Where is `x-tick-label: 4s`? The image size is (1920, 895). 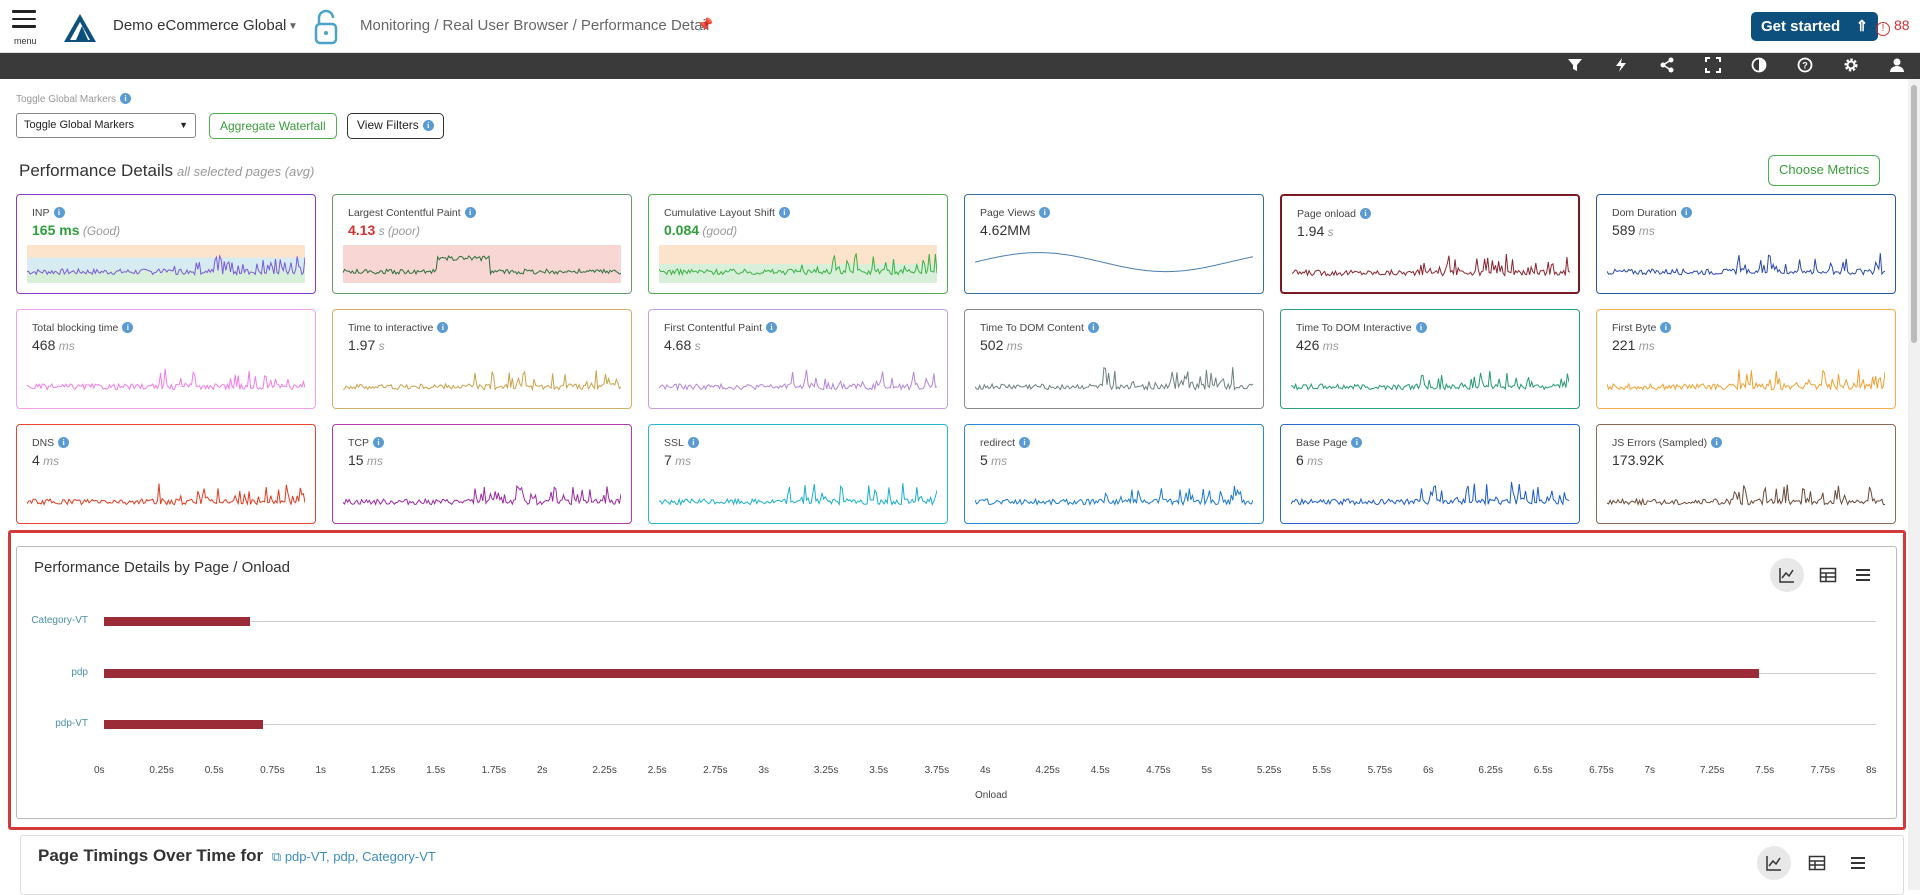
x-tick-label: 4s is located at coordinates (985, 770).